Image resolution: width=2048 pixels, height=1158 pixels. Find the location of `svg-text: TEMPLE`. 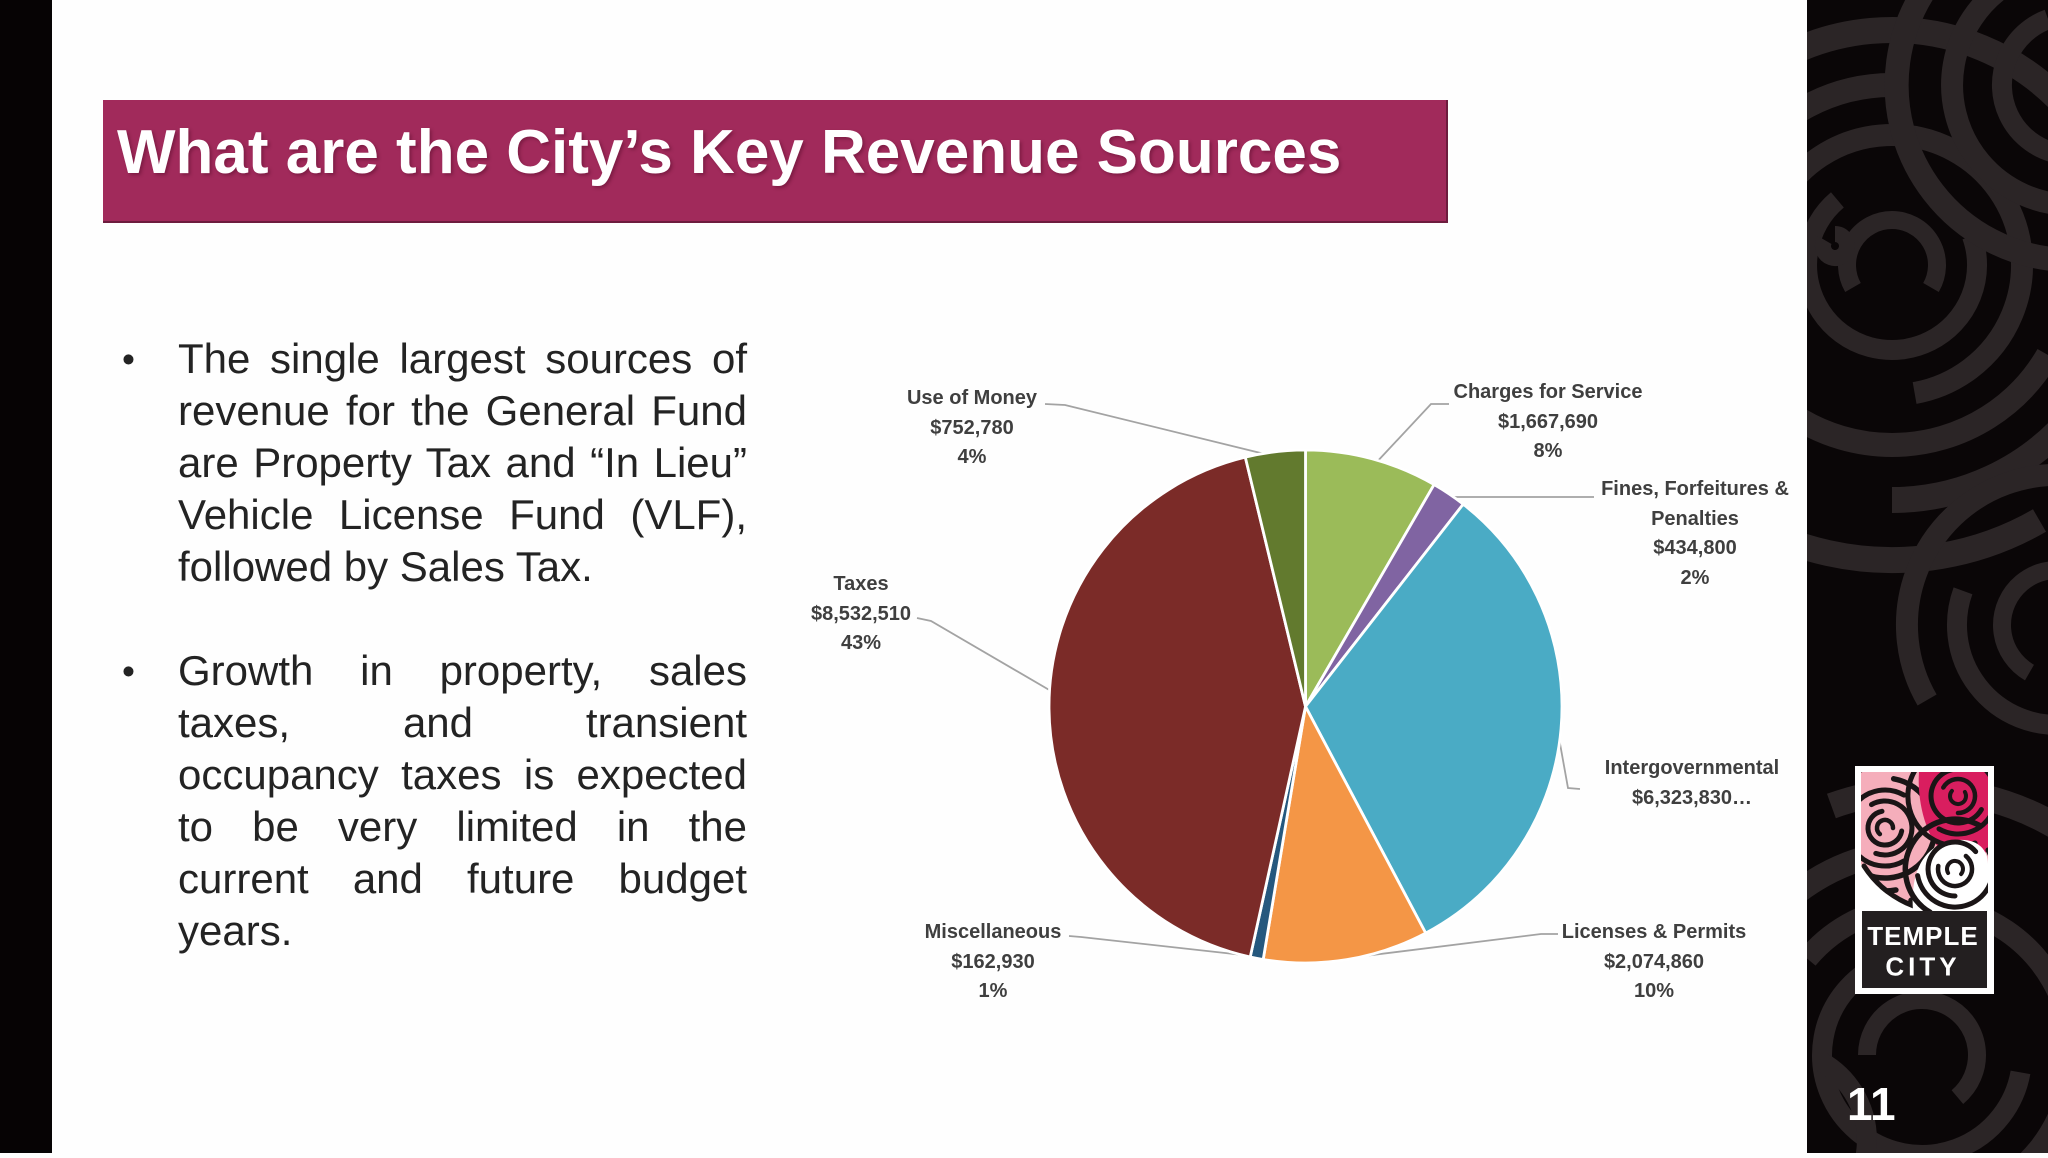

svg-text: TEMPLE is located at coordinates (1922, 936).